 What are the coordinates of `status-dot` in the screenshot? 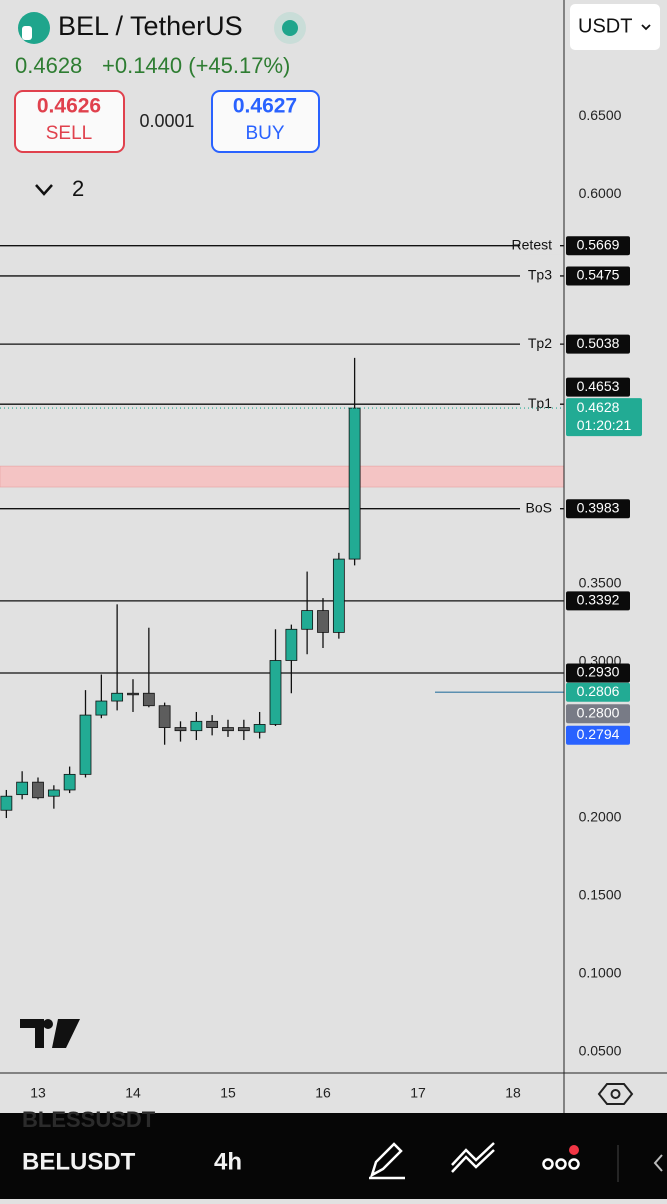 It's located at (290, 28).